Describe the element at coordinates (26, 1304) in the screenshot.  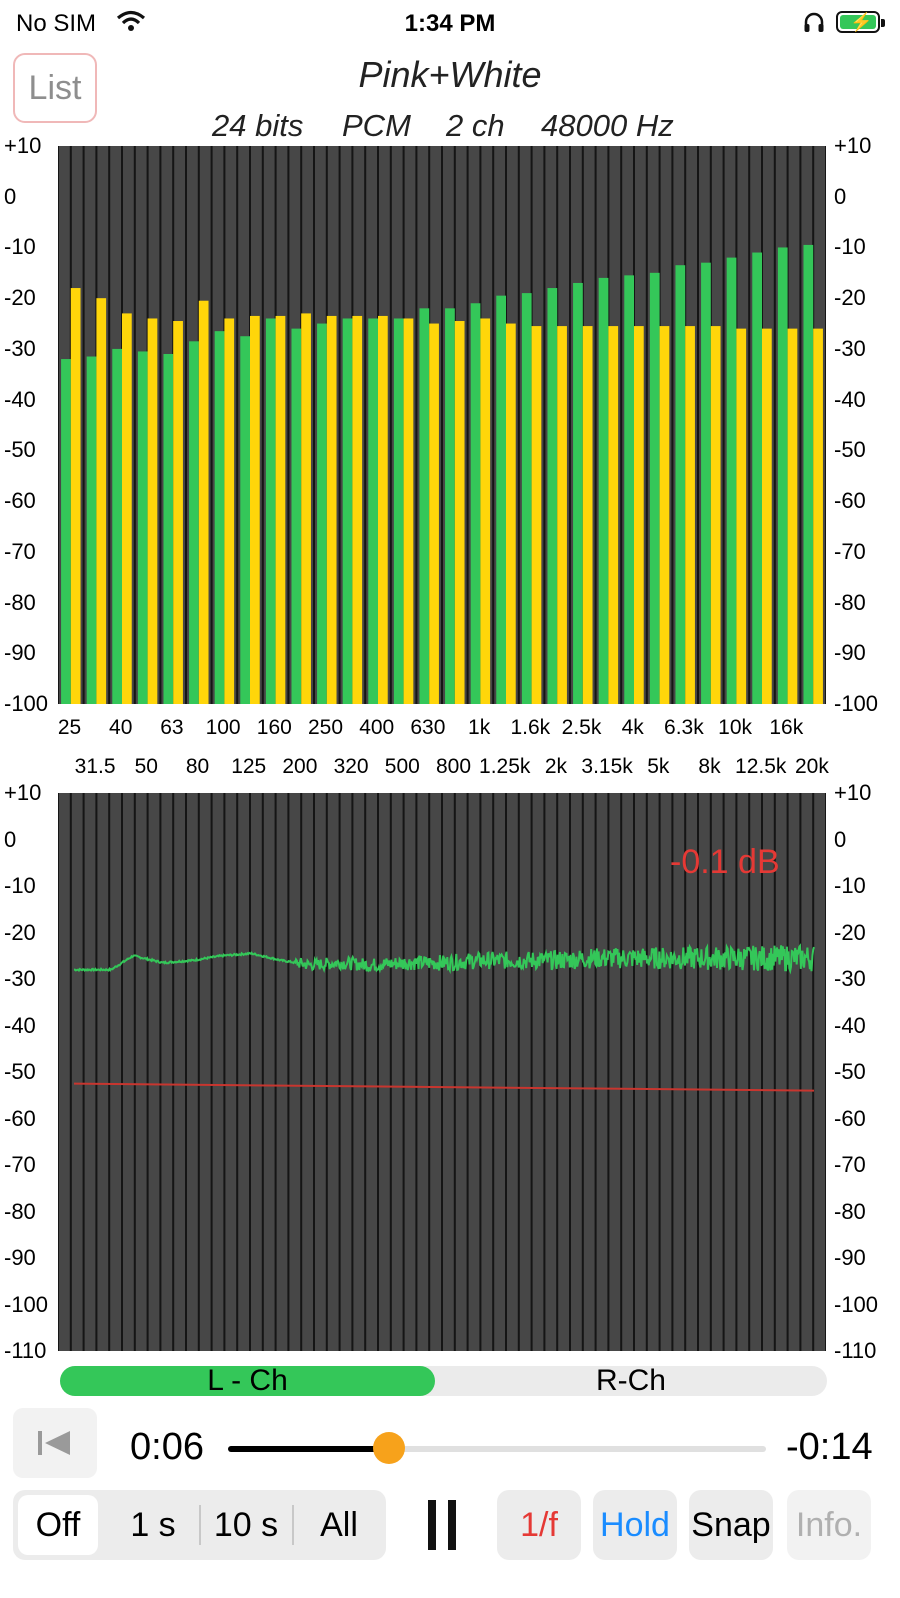
I see `spectrum-y-tick-label: -100` at that location.